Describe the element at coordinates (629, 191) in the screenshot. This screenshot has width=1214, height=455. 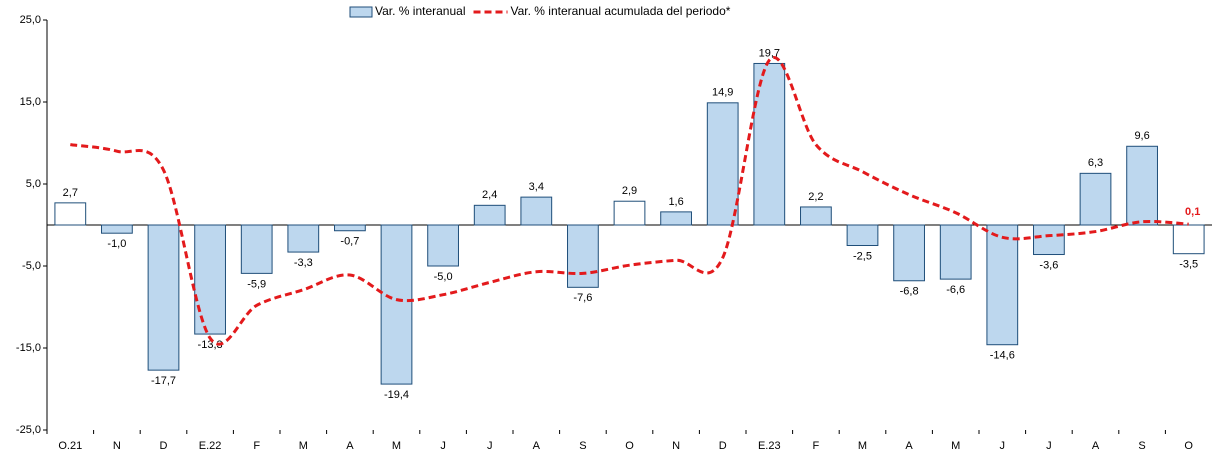
I see `data-label: 2,9` at that location.